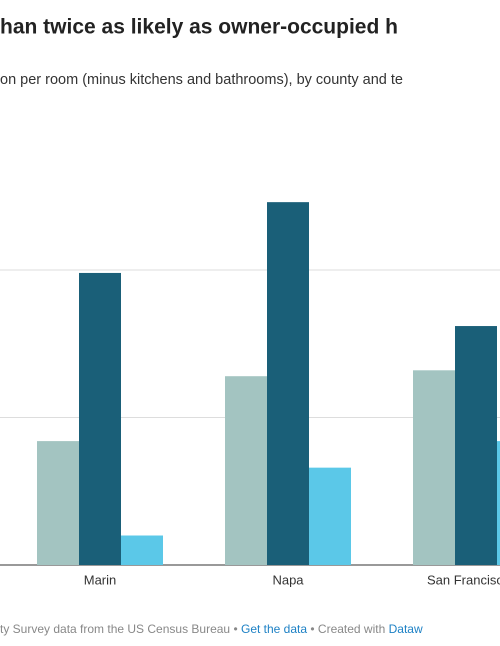 Image resolution: width=500 pixels, height=646 pixels. I want to click on x-tick-label: Napa, so click(288, 579).